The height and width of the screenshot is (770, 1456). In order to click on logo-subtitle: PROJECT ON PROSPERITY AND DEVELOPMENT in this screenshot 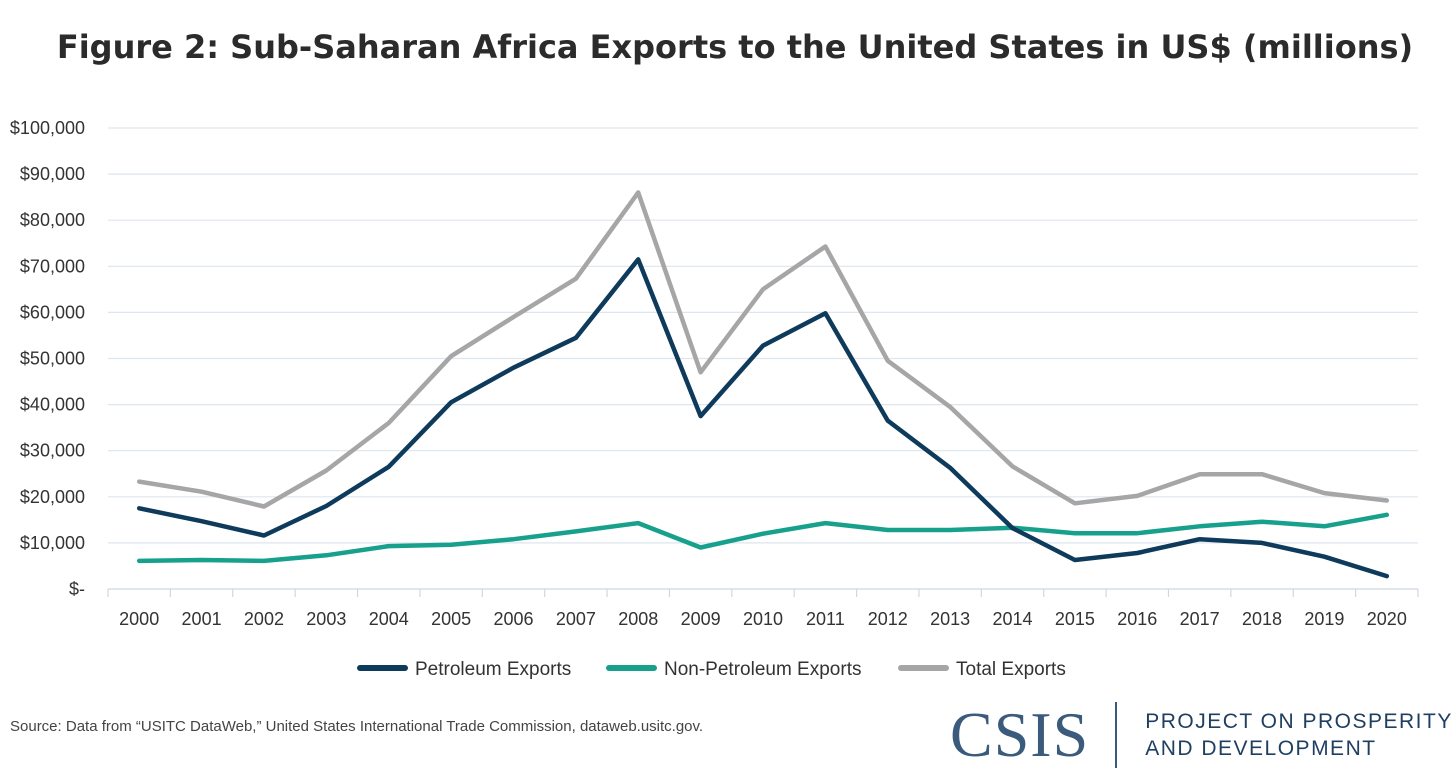, I will do `click(1299, 735)`.